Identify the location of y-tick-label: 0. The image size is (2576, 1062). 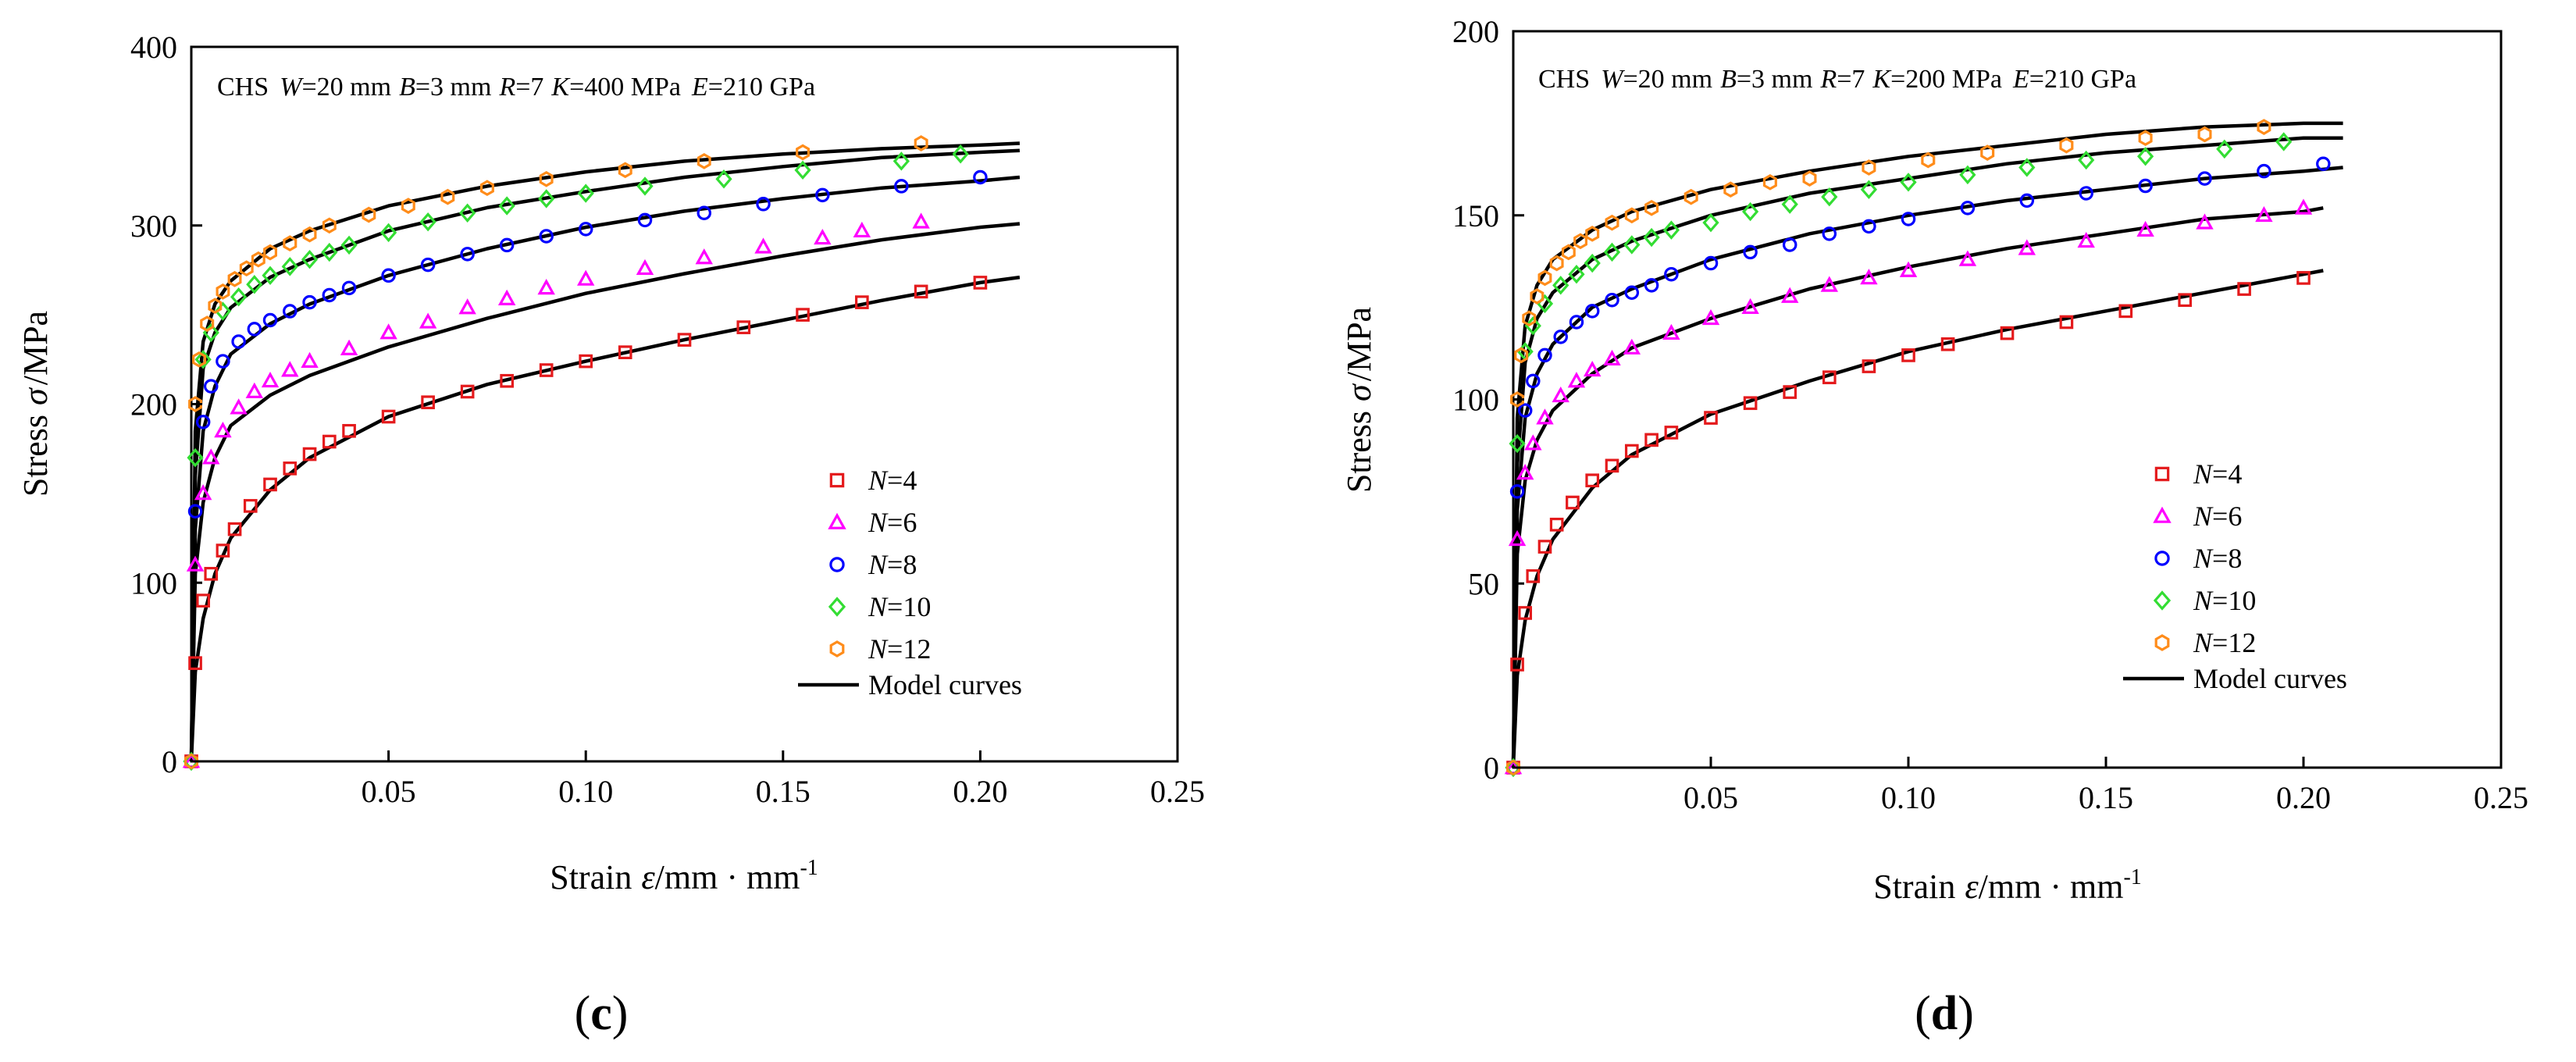
(169, 761).